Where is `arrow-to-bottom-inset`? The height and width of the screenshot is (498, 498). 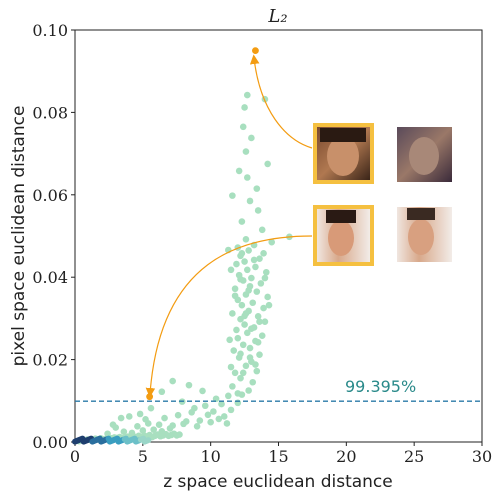 arrow-to-bottom-inset is located at coordinates (229, 316).